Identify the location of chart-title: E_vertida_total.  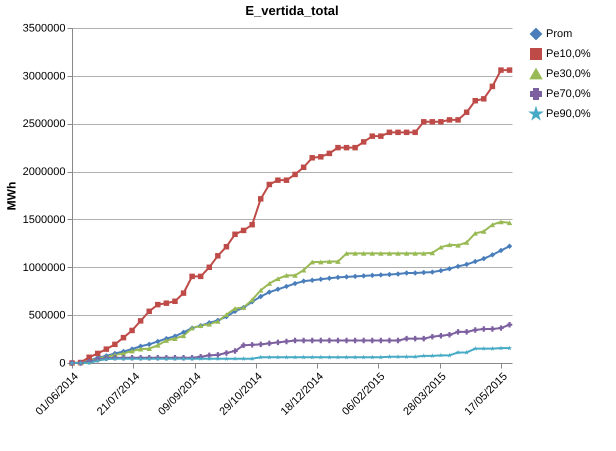
(292, 10).